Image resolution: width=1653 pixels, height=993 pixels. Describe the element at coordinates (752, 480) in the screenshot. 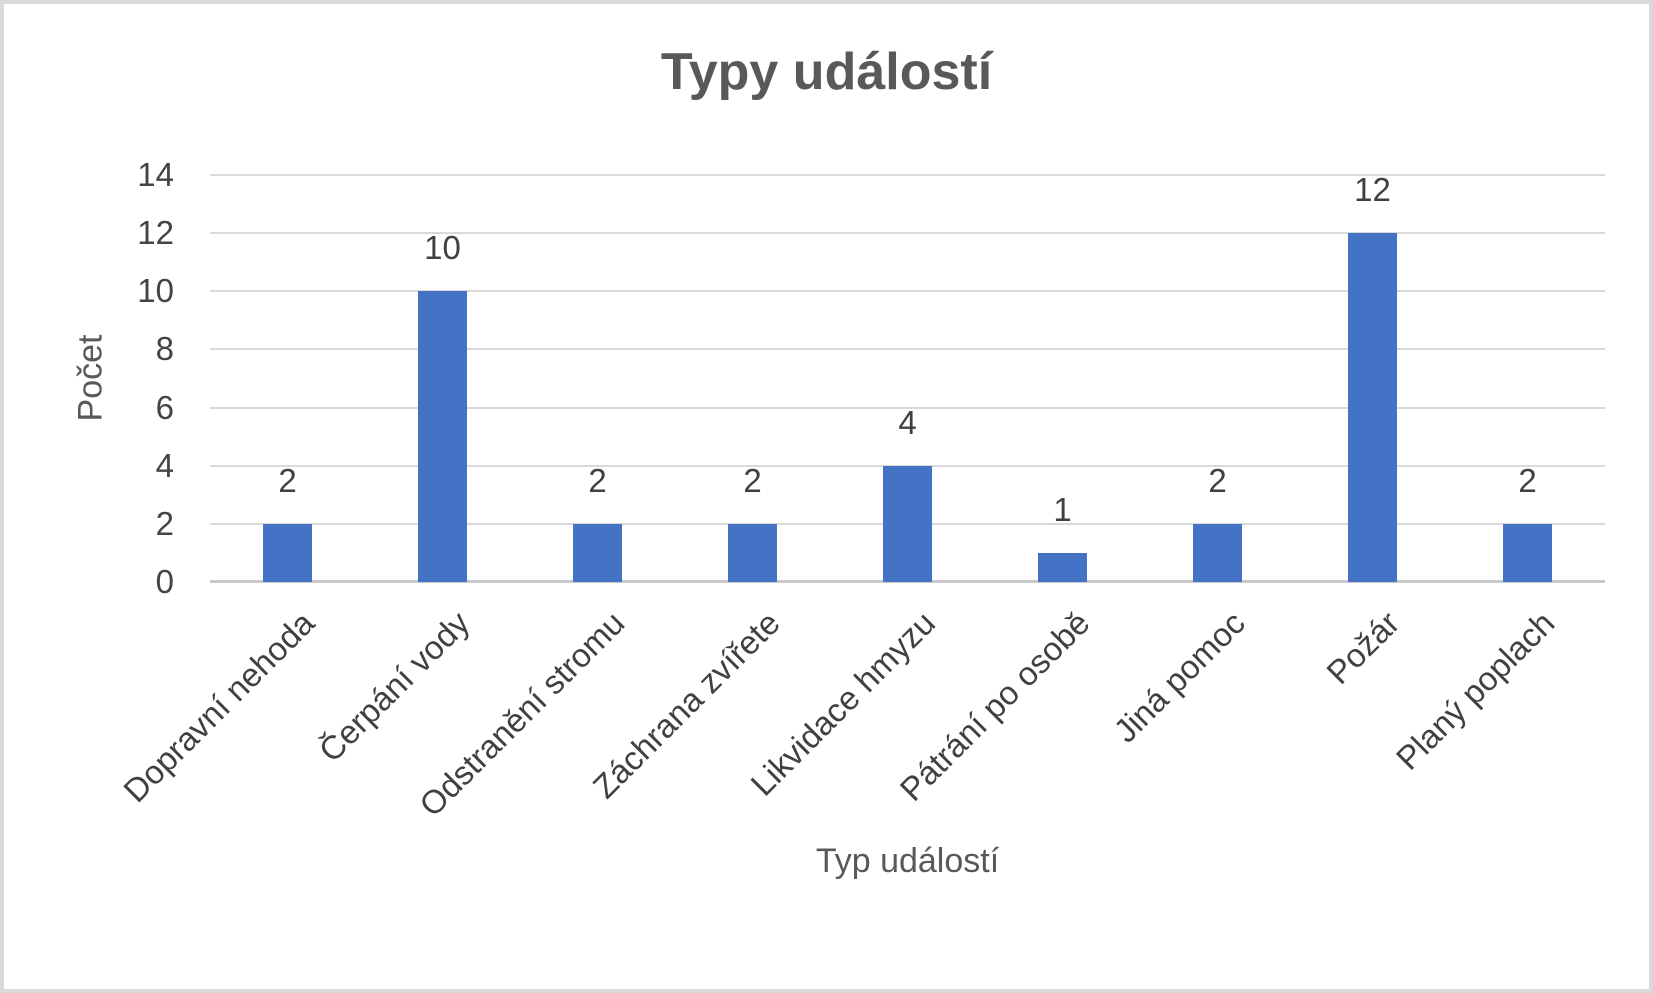

I see `bar-value-label-3: 2` at that location.